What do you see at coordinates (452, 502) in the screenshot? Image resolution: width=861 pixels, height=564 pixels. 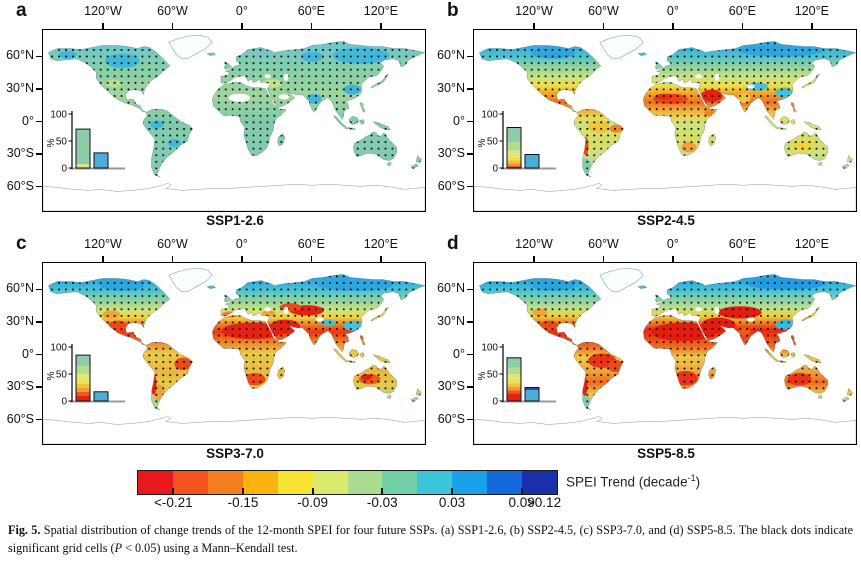 I see `colorbar-tick-label: 0.03` at bounding box center [452, 502].